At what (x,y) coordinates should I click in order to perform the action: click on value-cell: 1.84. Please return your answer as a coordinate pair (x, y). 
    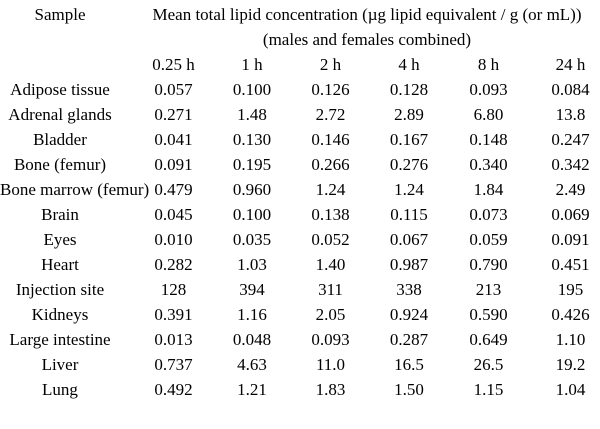
    Looking at the image, I should click on (488, 189).